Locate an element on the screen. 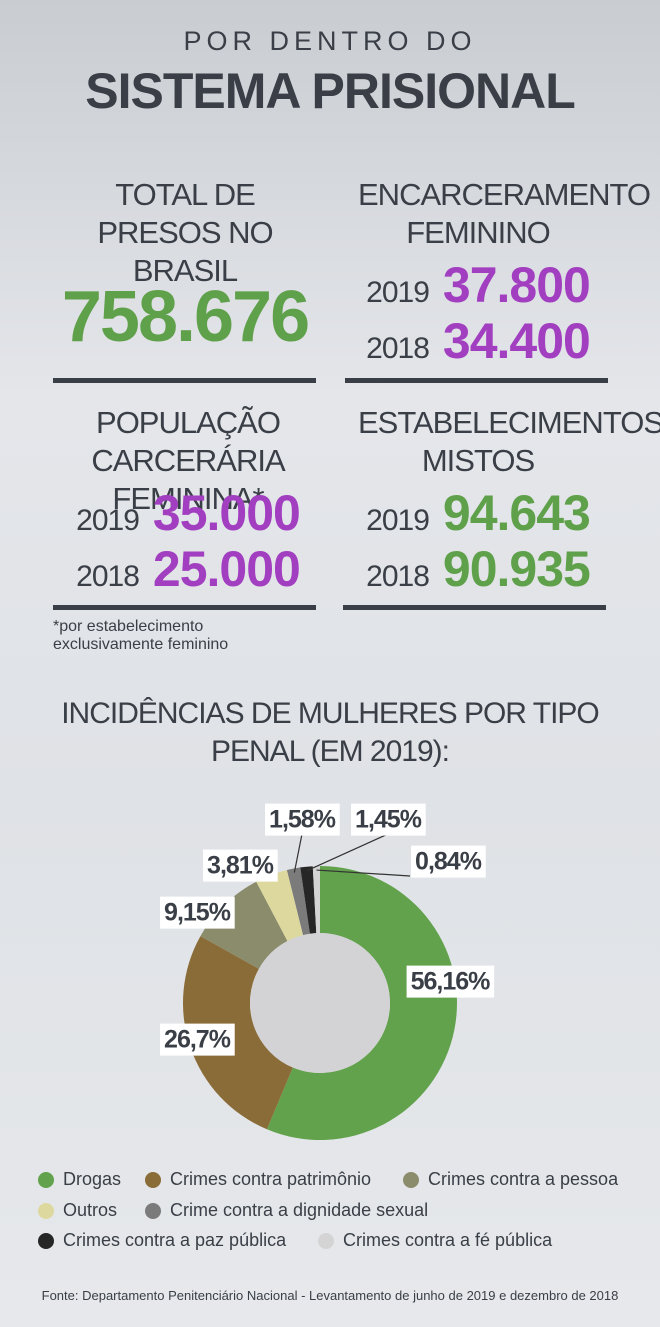  legend-item: Crimes contra patrimônio is located at coordinates (258, 1179).